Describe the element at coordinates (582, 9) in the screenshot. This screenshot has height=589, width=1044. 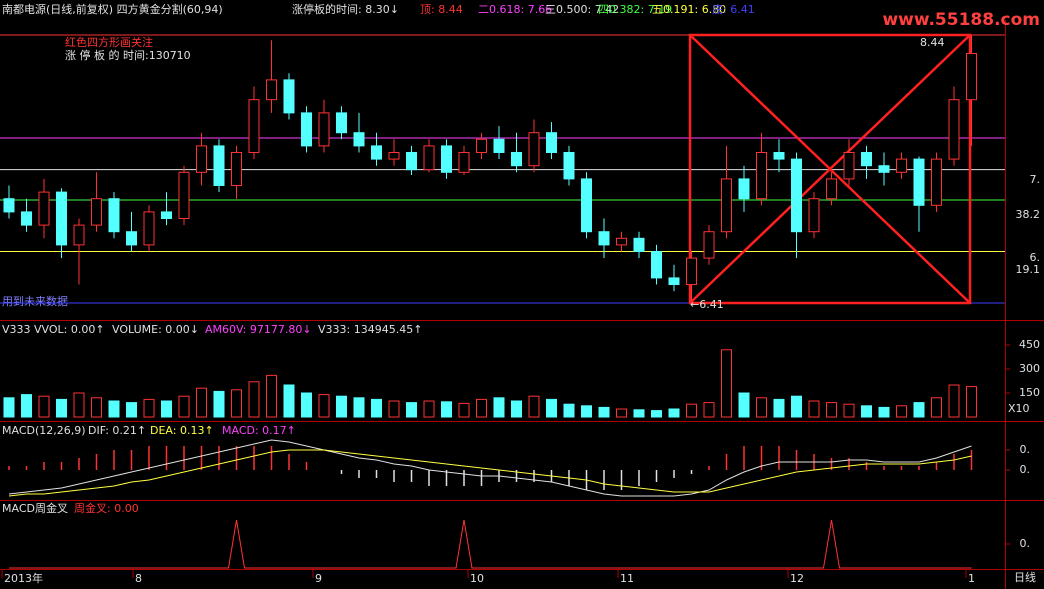
I see `level-label: 三0.500: 7.42` at that location.